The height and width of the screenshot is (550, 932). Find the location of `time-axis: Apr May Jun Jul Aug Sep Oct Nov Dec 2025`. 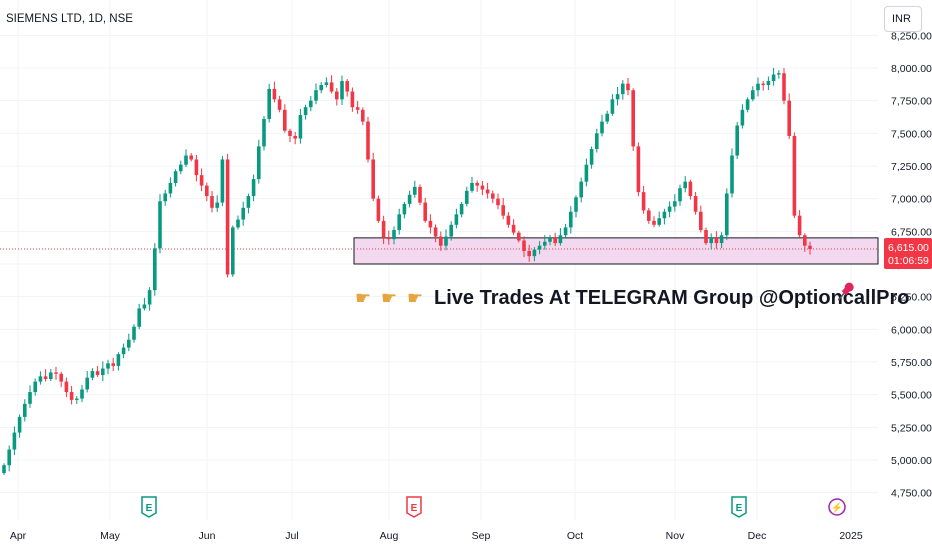

time-axis: Apr May Jun Jul Aug Sep Oct Nov Dec 2025 is located at coordinates (436, 536).